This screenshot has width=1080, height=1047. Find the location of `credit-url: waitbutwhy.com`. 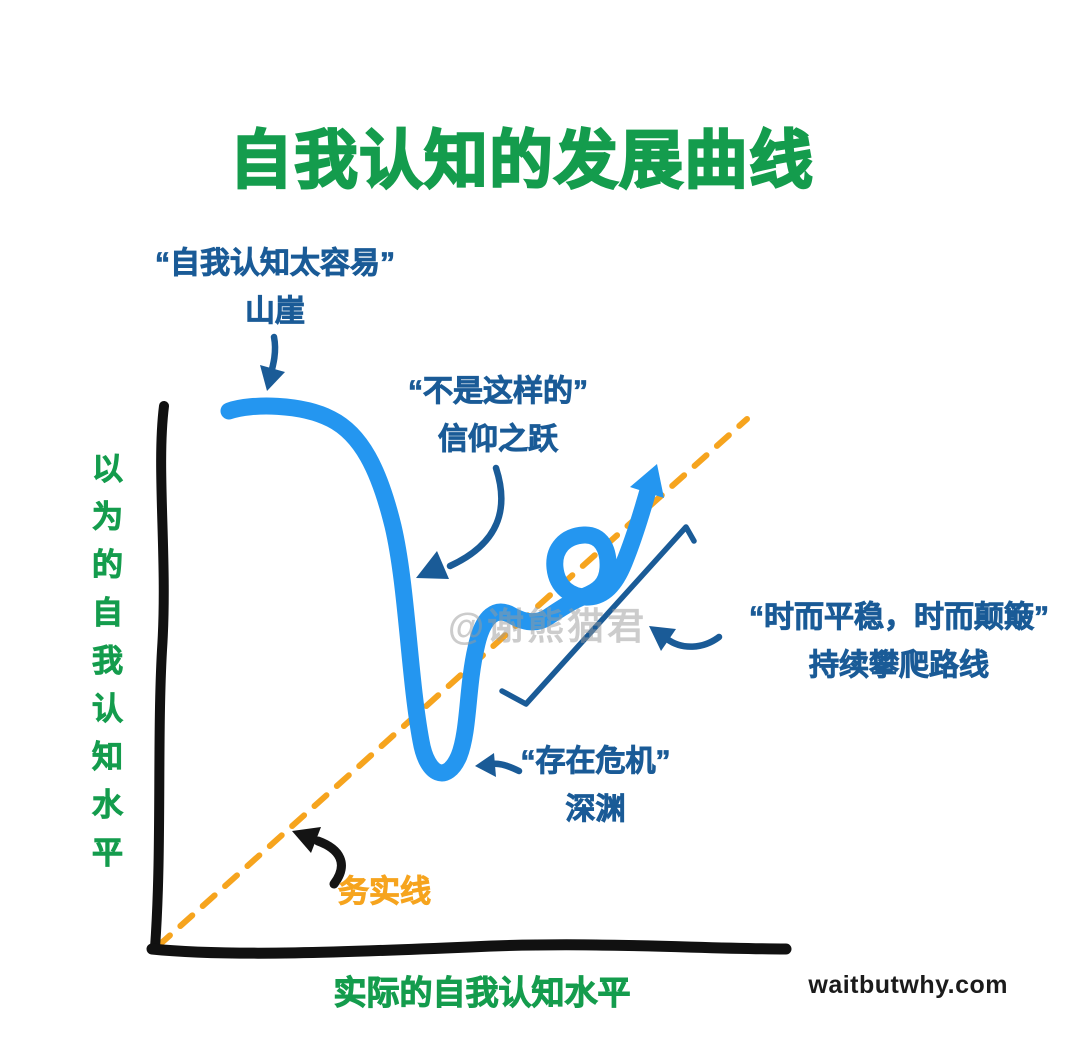

credit-url: waitbutwhy.com is located at coordinates (908, 985).